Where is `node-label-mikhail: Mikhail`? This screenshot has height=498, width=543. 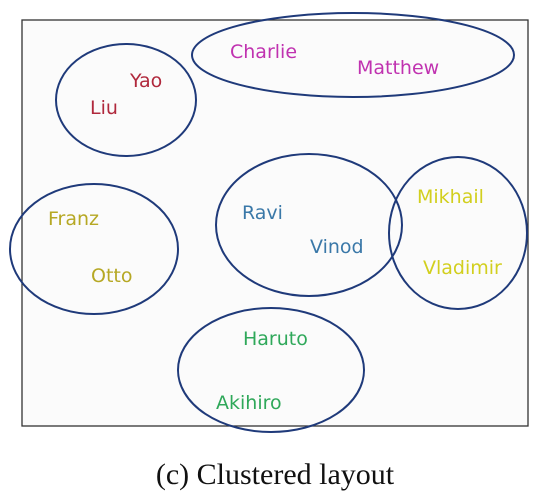 node-label-mikhail: Mikhail is located at coordinates (450, 197).